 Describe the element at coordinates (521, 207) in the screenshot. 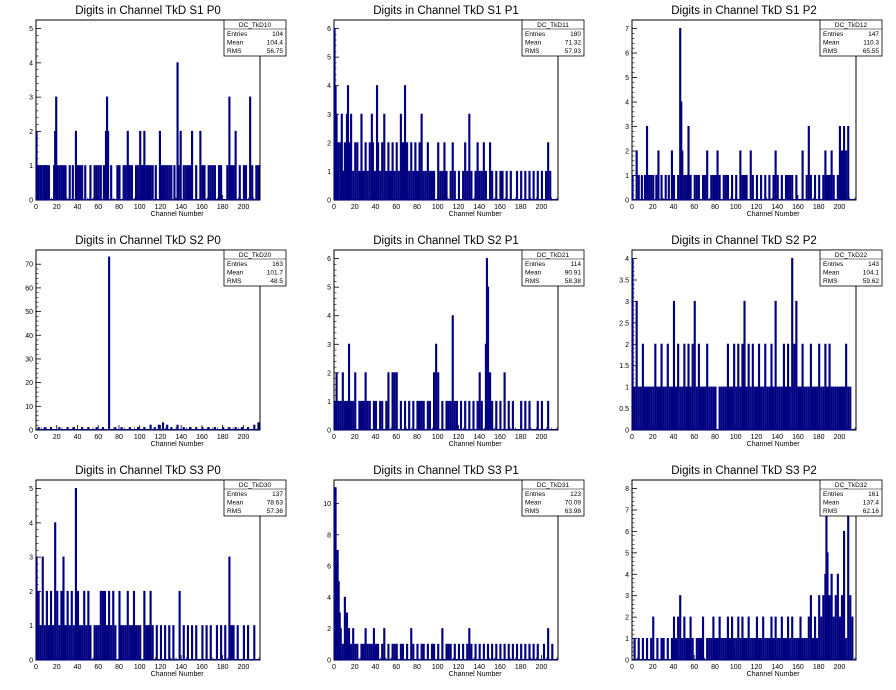

I see `x-tick-label: 180` at that location.